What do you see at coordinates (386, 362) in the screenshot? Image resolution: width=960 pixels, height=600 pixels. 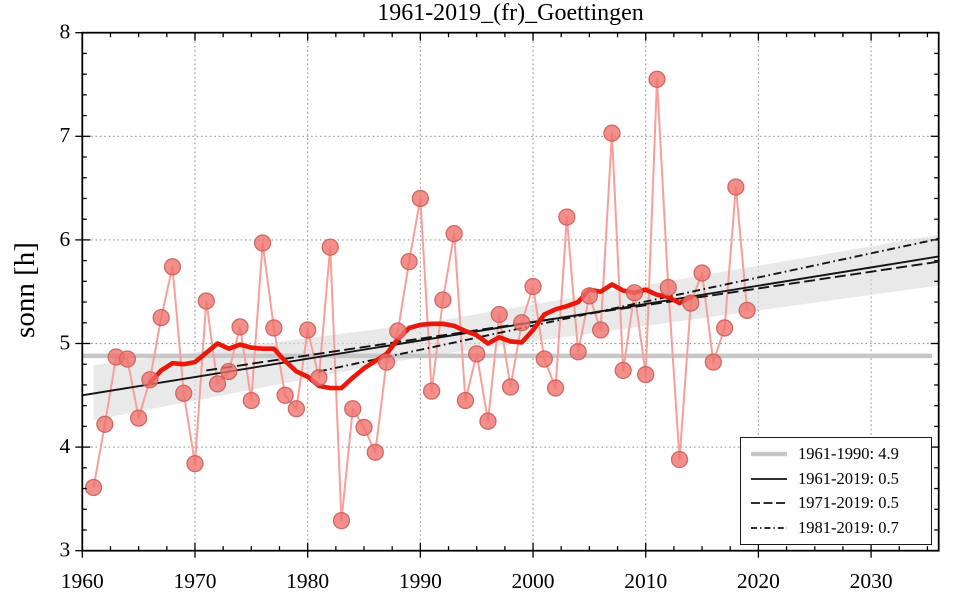 I see `data-point-1987` at bounding box center [386, 362].